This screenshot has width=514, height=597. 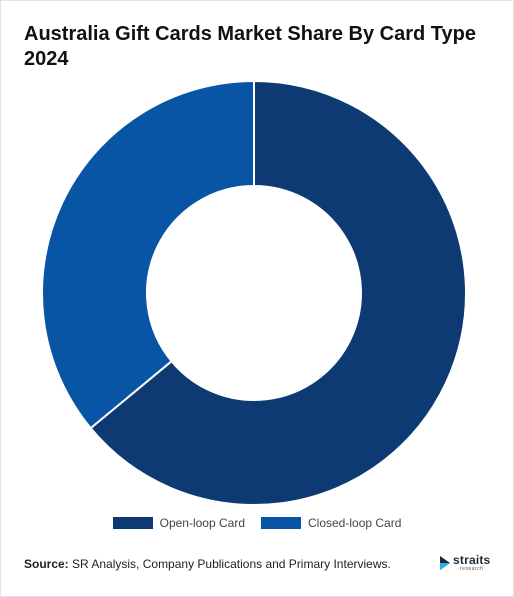 I want to click on brand-sub: research, so click(x=472, y=569).